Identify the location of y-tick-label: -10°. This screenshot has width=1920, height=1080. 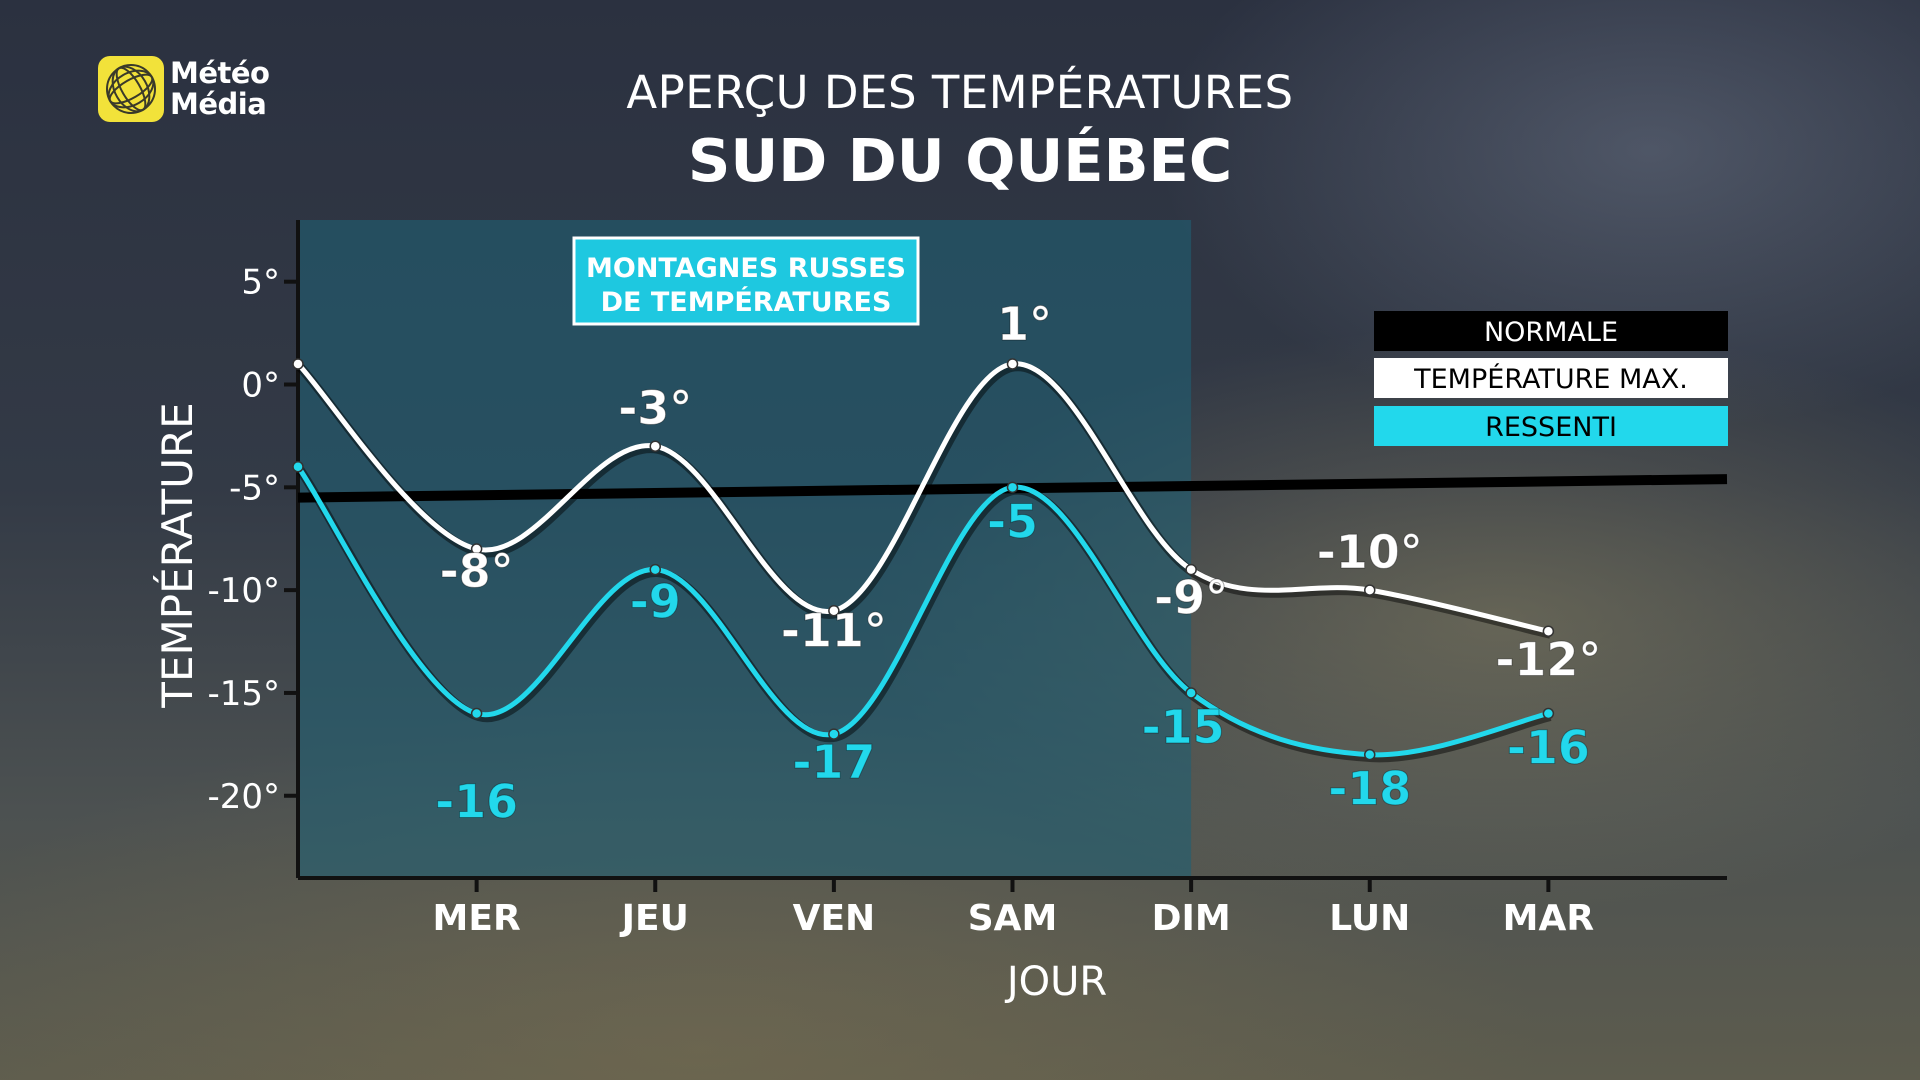
(243, 591).